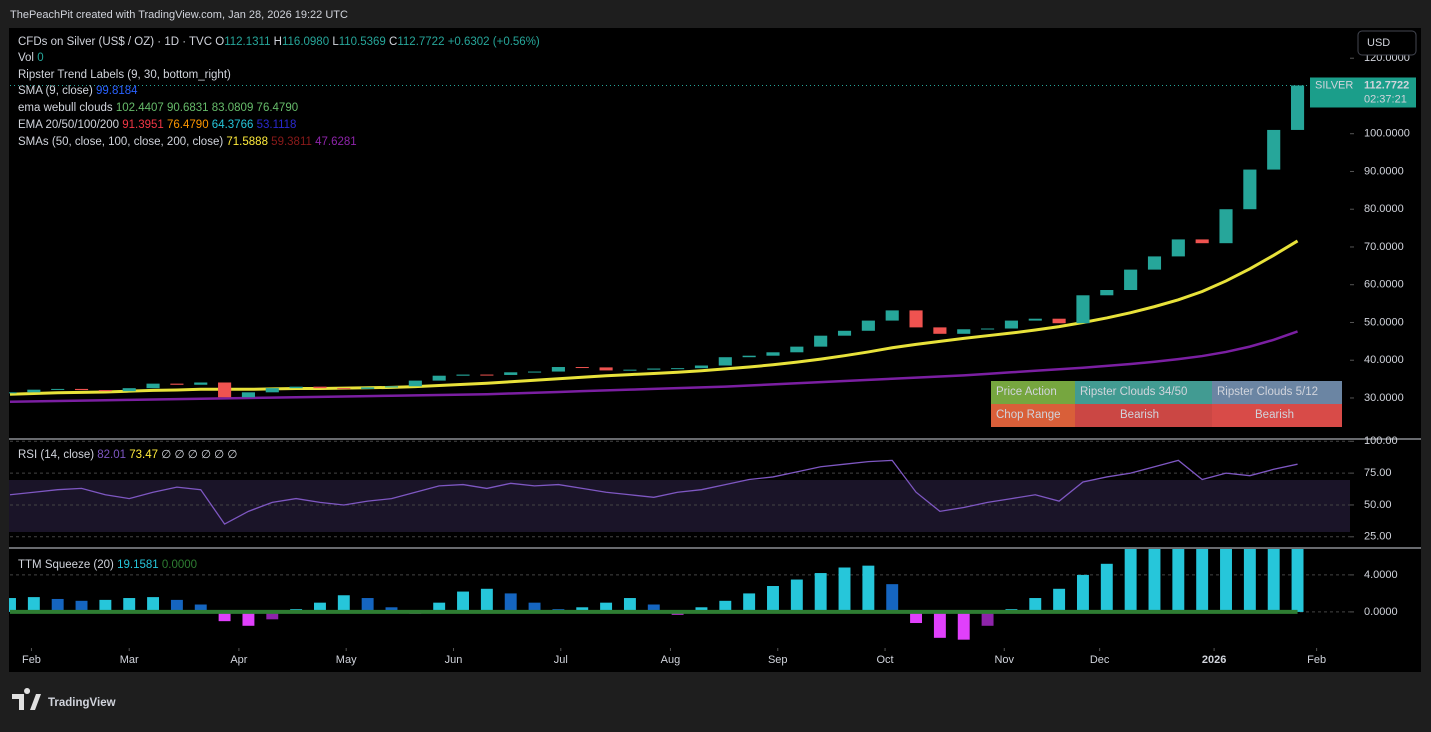  What do you see at coordinates (393, 42) in the screenshot?
I see `label: C` at bounding box center [393, 42].